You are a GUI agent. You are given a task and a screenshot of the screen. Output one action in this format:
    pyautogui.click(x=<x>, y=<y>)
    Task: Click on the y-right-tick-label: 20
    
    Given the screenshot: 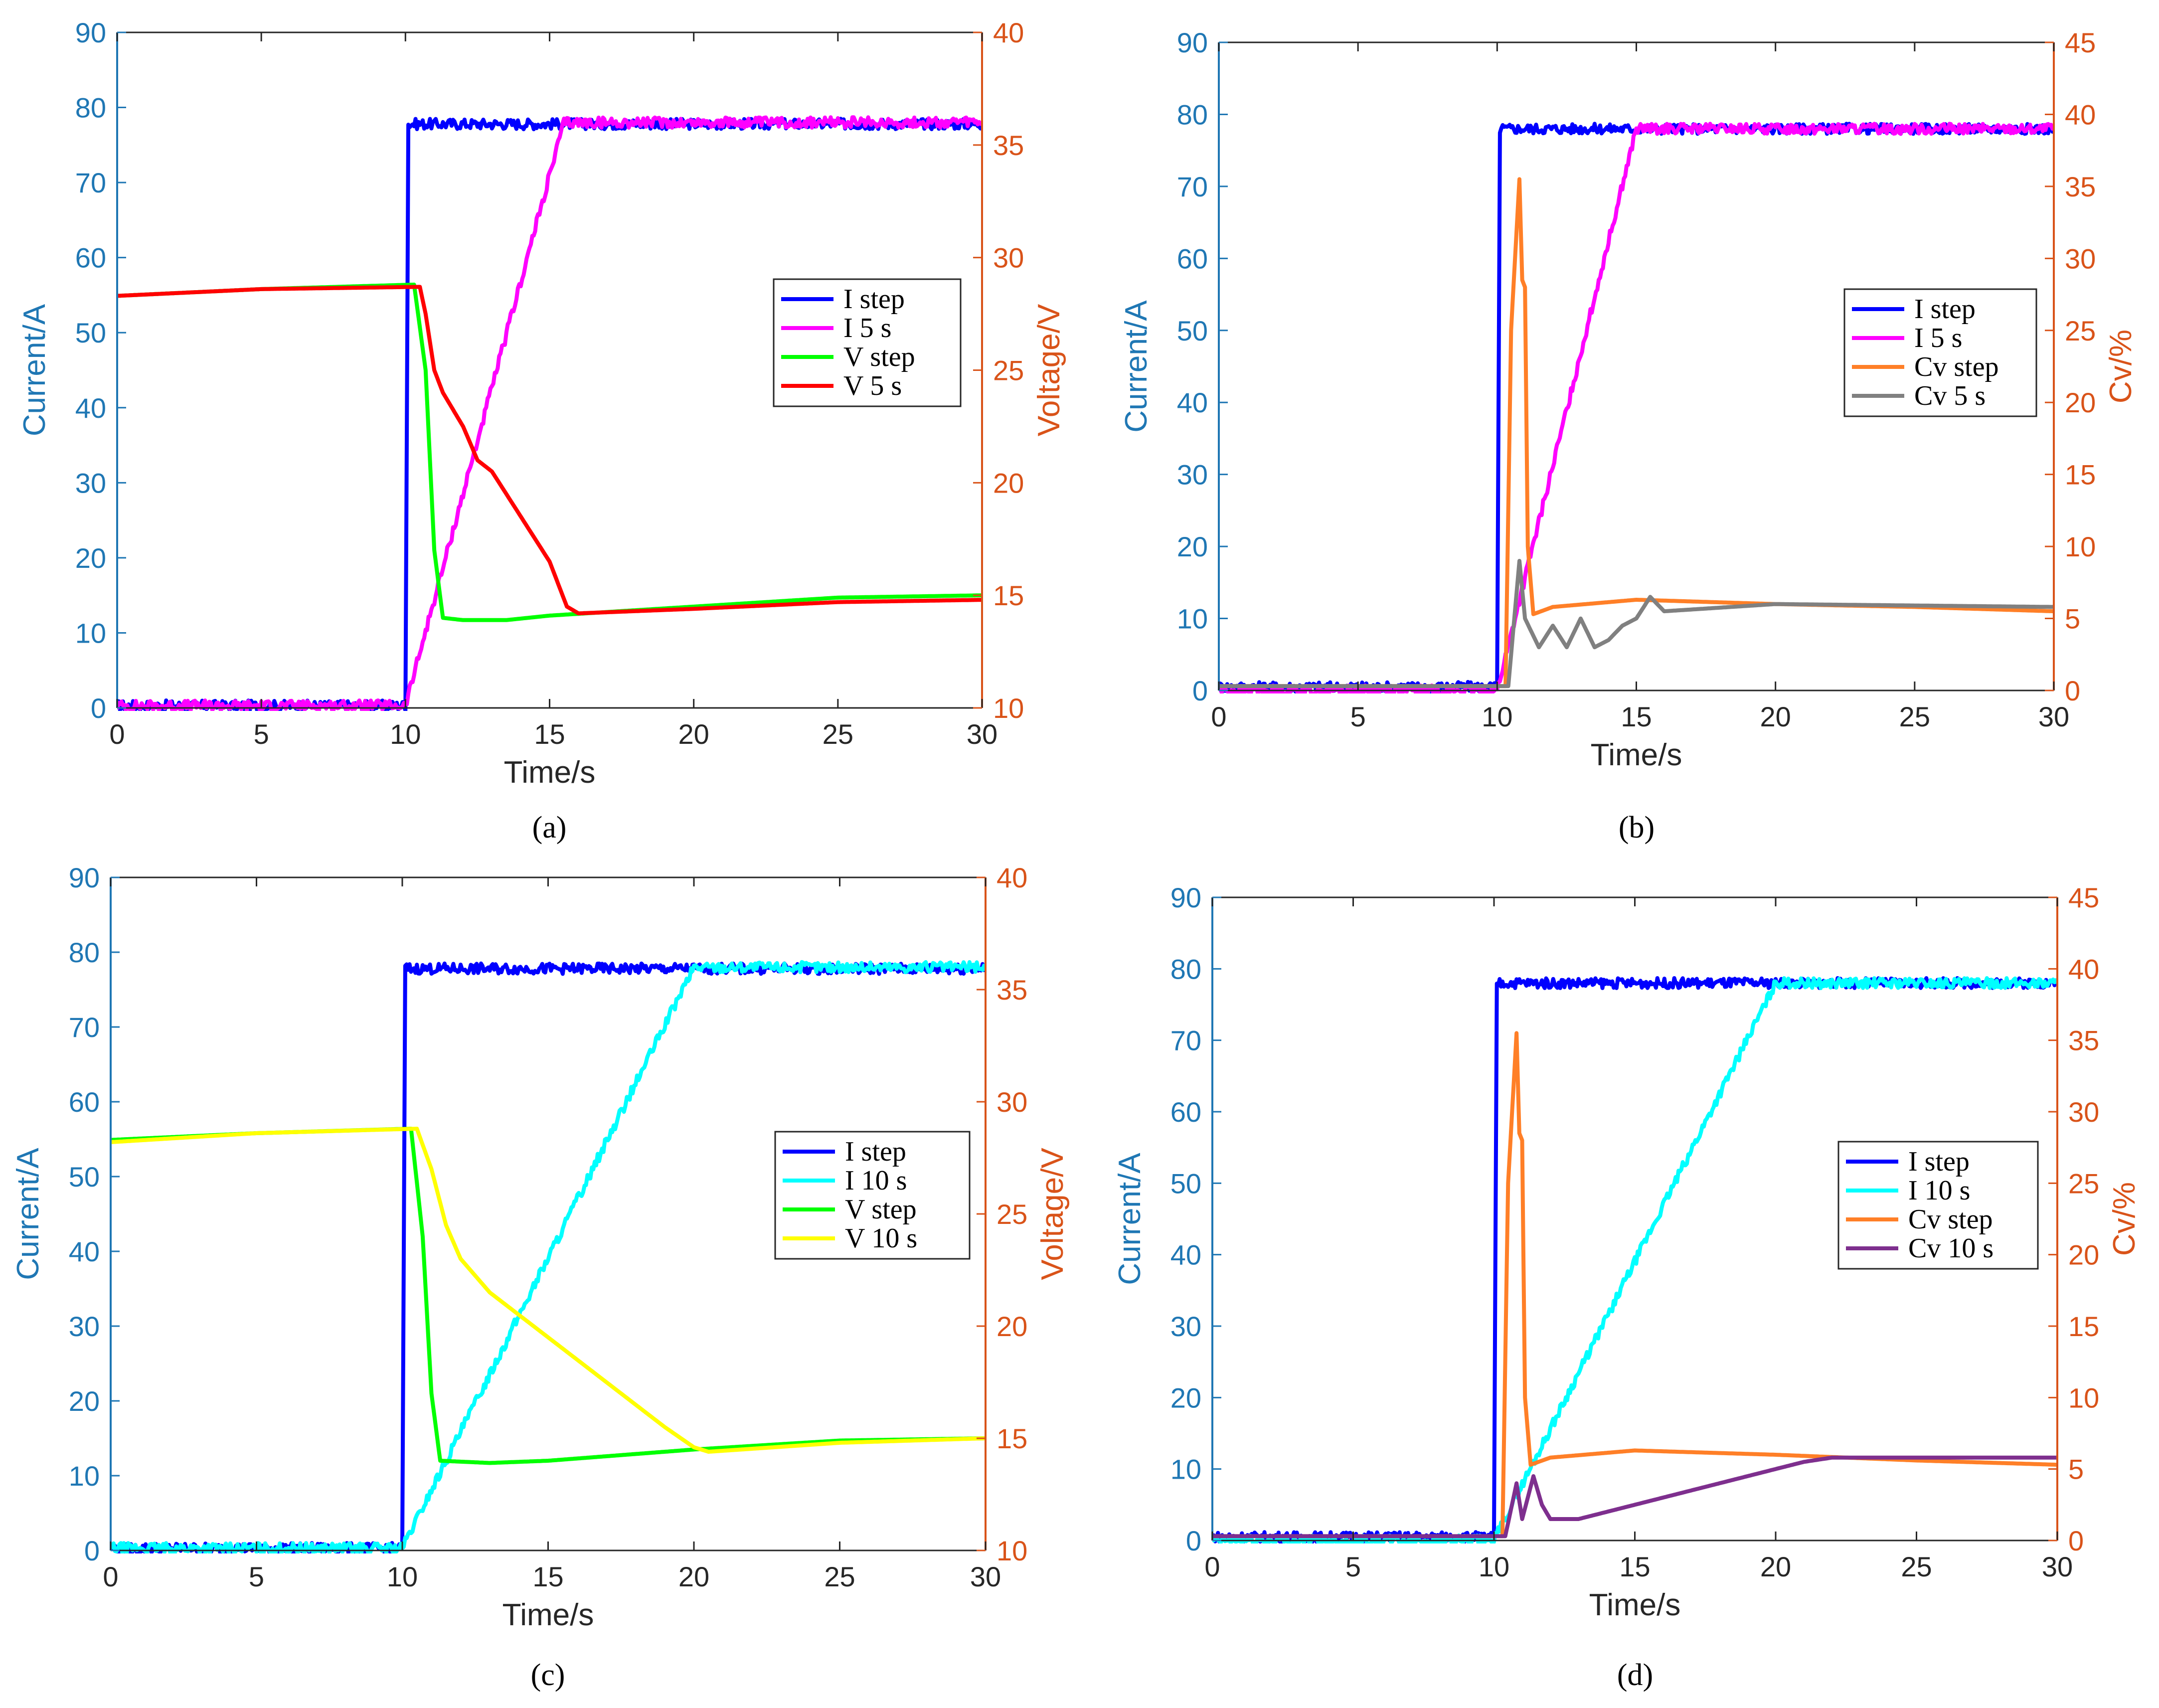 What is the action you would take?
    pyautogui.click(x=2083, y=1255)
    